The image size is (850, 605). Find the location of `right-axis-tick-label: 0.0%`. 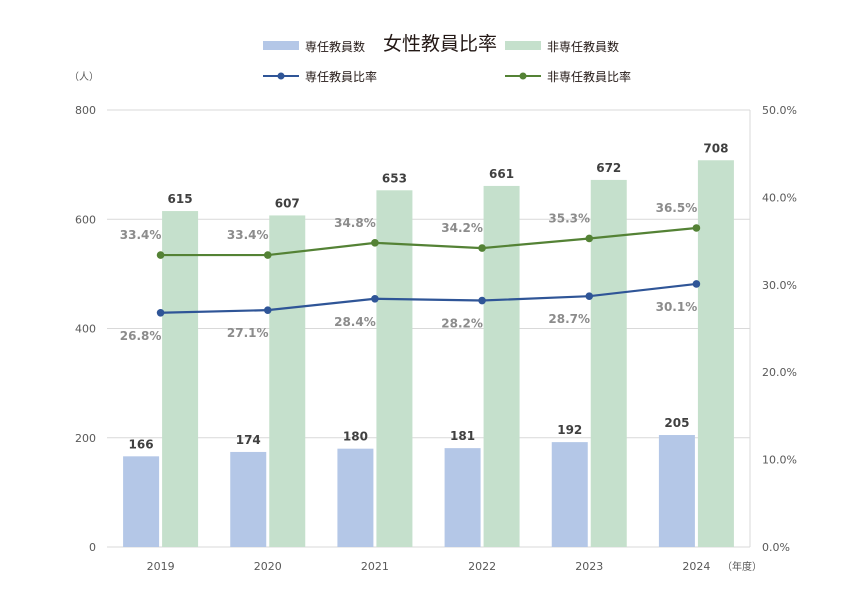

right-axis-tick-label: 0.0% is located at coordinates (776, 547).